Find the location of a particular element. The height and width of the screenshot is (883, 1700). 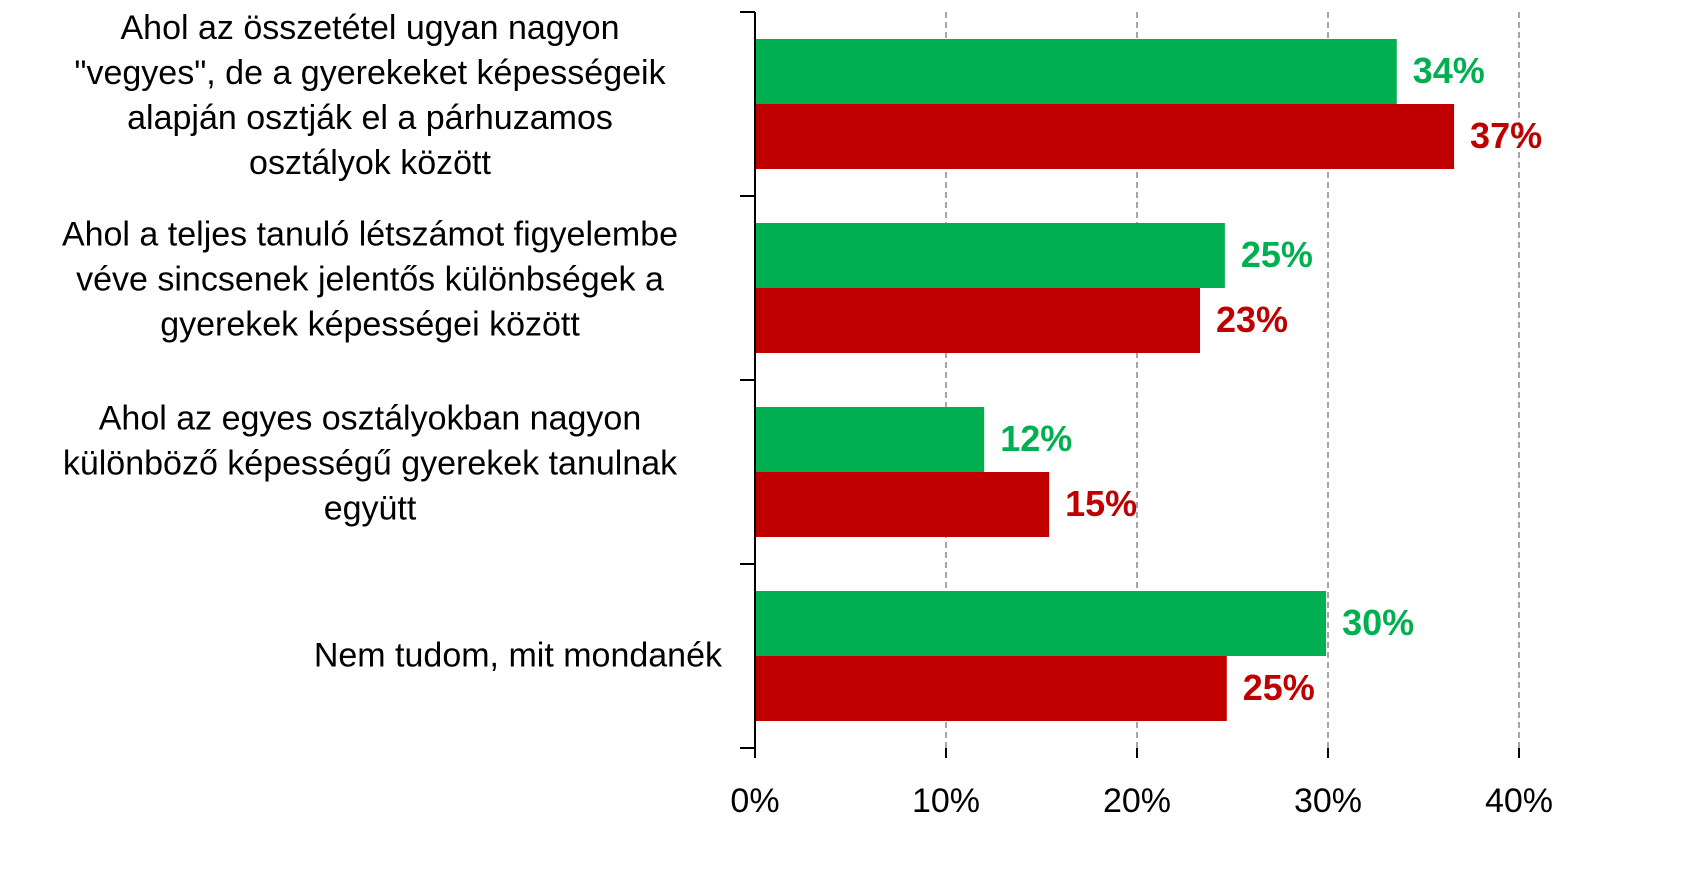

x-tick-label: 10% is located at coordinates (946, 801).